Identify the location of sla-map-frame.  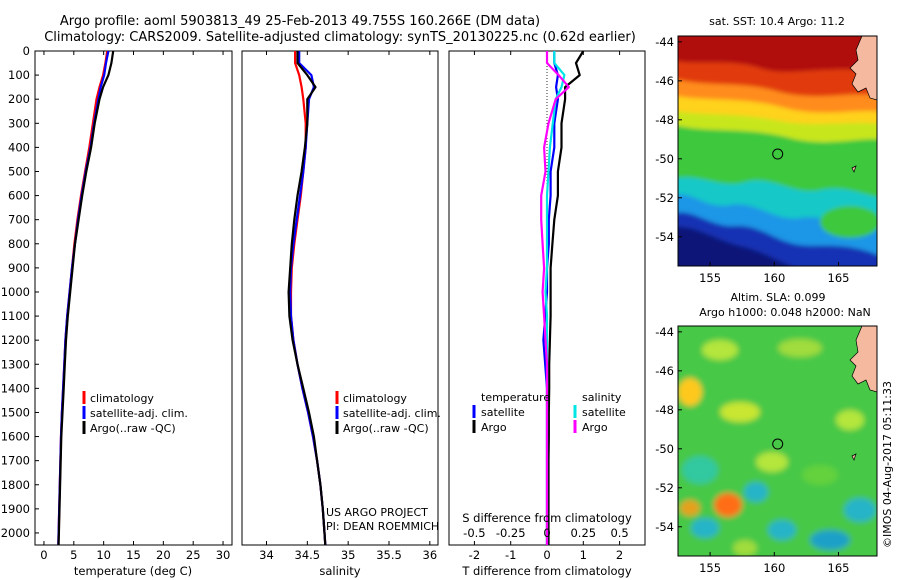
(777, 441).